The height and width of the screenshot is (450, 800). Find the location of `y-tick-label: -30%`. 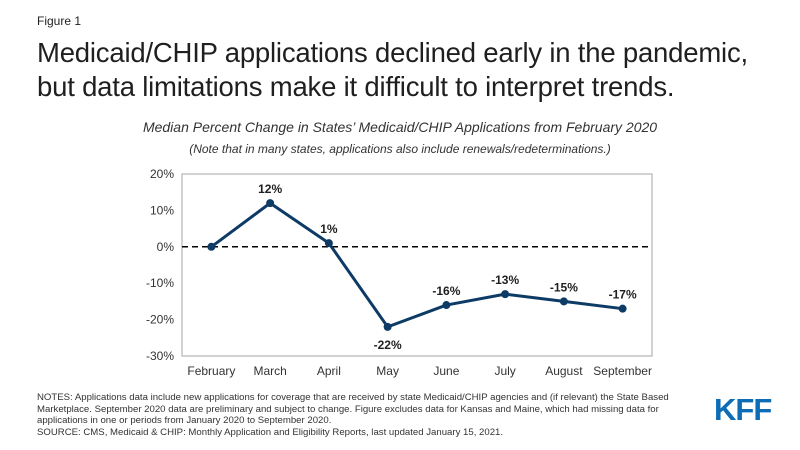

y-tick-label: -30% is located at coordinates (160, 356).